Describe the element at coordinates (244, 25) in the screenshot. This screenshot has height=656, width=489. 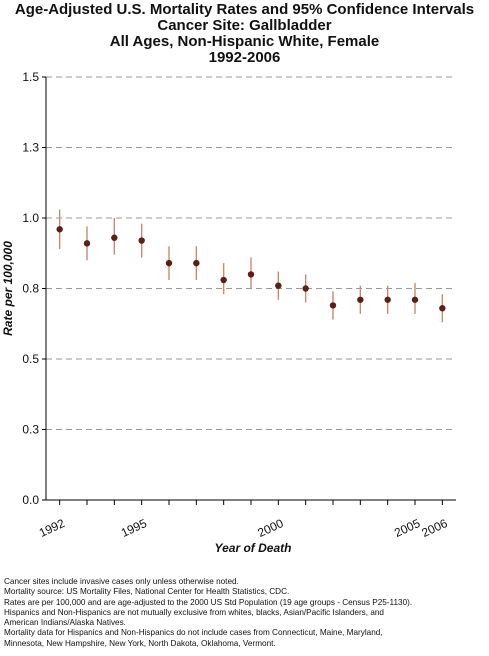
I see `chart-title-line-2: Cancer Site: Gallbladder` at that location.